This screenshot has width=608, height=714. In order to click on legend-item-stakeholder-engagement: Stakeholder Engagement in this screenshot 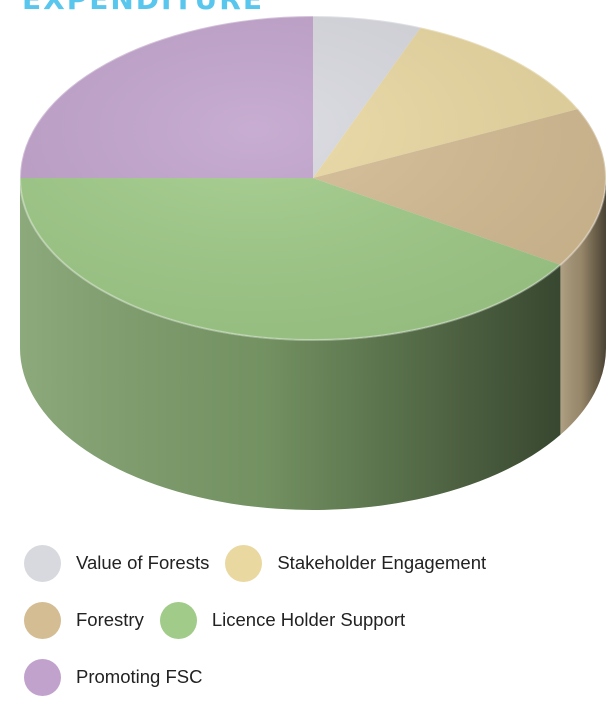, I will do `click(356, 563)`.